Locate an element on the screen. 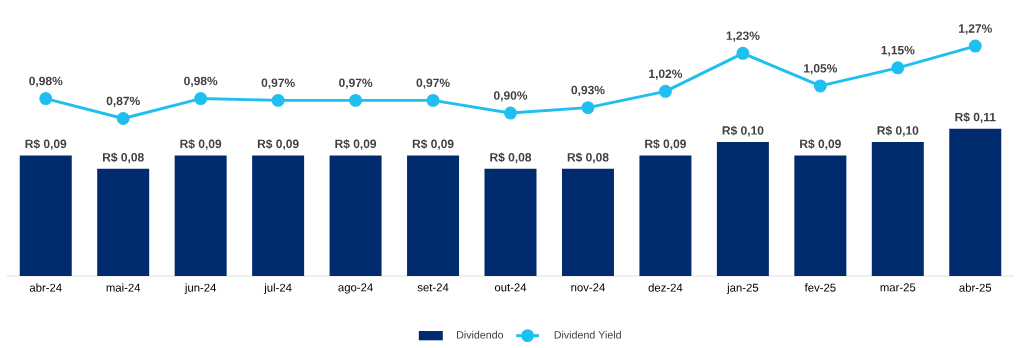  data-label: 0,87% is located at coordinates (123, 101).